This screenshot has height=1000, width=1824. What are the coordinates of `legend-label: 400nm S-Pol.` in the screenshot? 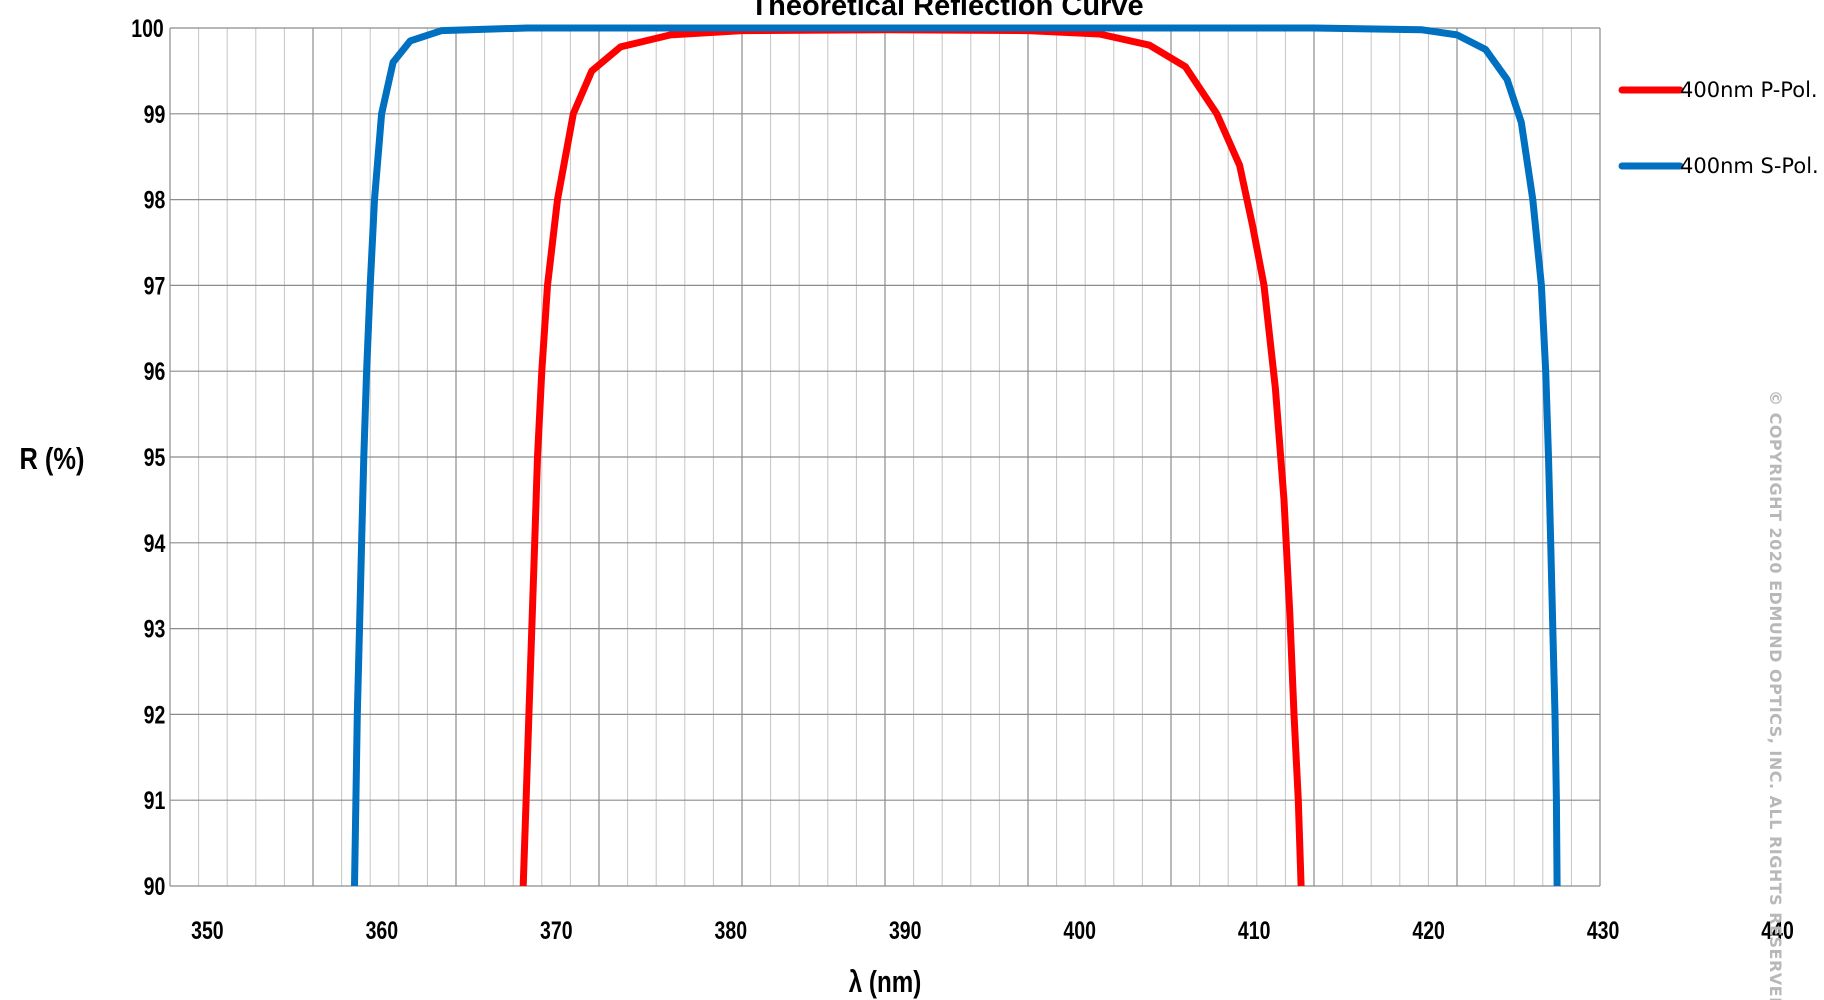 It's located at (1749, 166).